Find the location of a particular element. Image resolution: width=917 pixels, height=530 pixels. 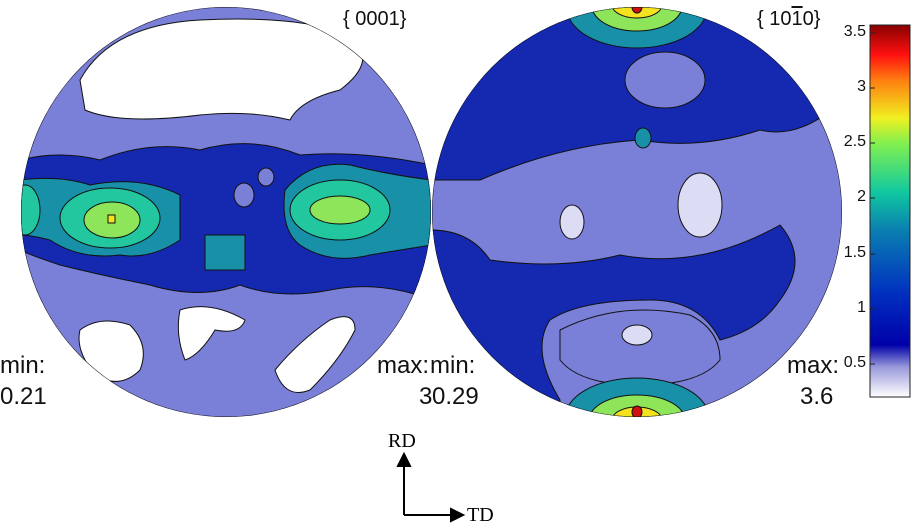

colorbar-tick-label: 3 is located at coordinates (861, 86).